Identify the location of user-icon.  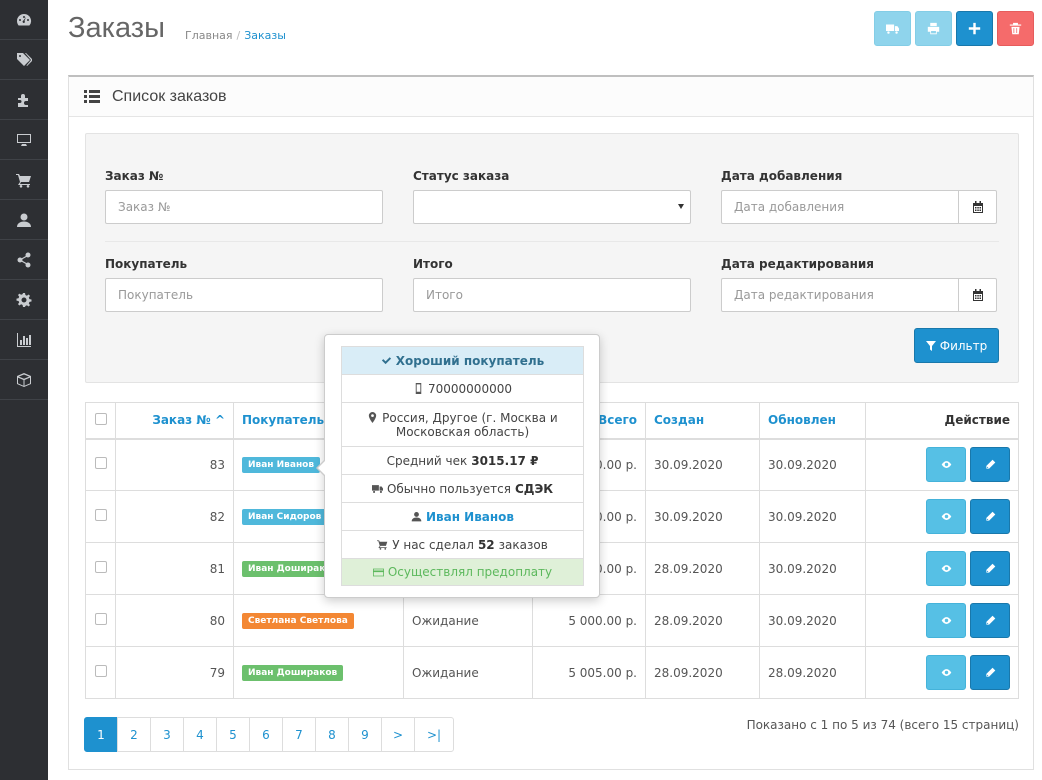
(24, 220).